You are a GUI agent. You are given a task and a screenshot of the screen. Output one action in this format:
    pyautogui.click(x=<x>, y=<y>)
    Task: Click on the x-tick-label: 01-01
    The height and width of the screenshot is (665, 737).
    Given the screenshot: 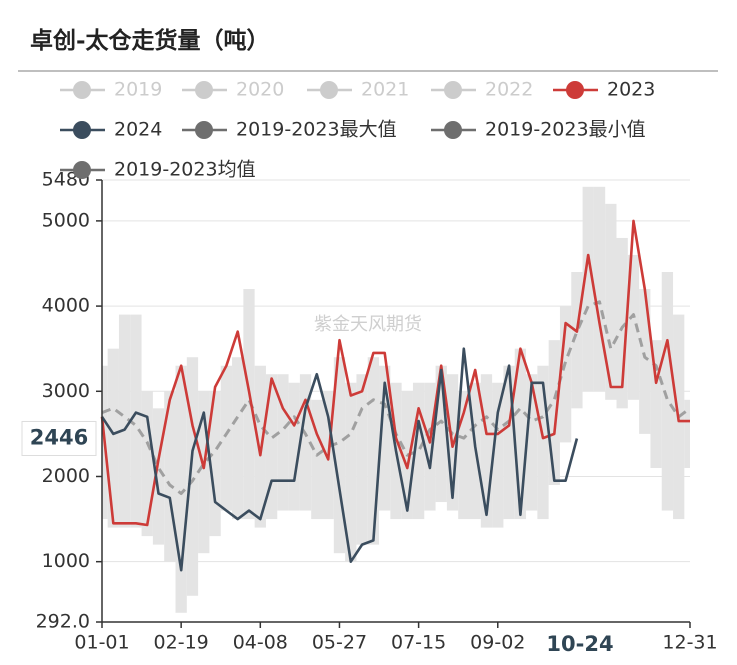 What is the action you would take?
    pyautogui.click(x=101, y=643)
    